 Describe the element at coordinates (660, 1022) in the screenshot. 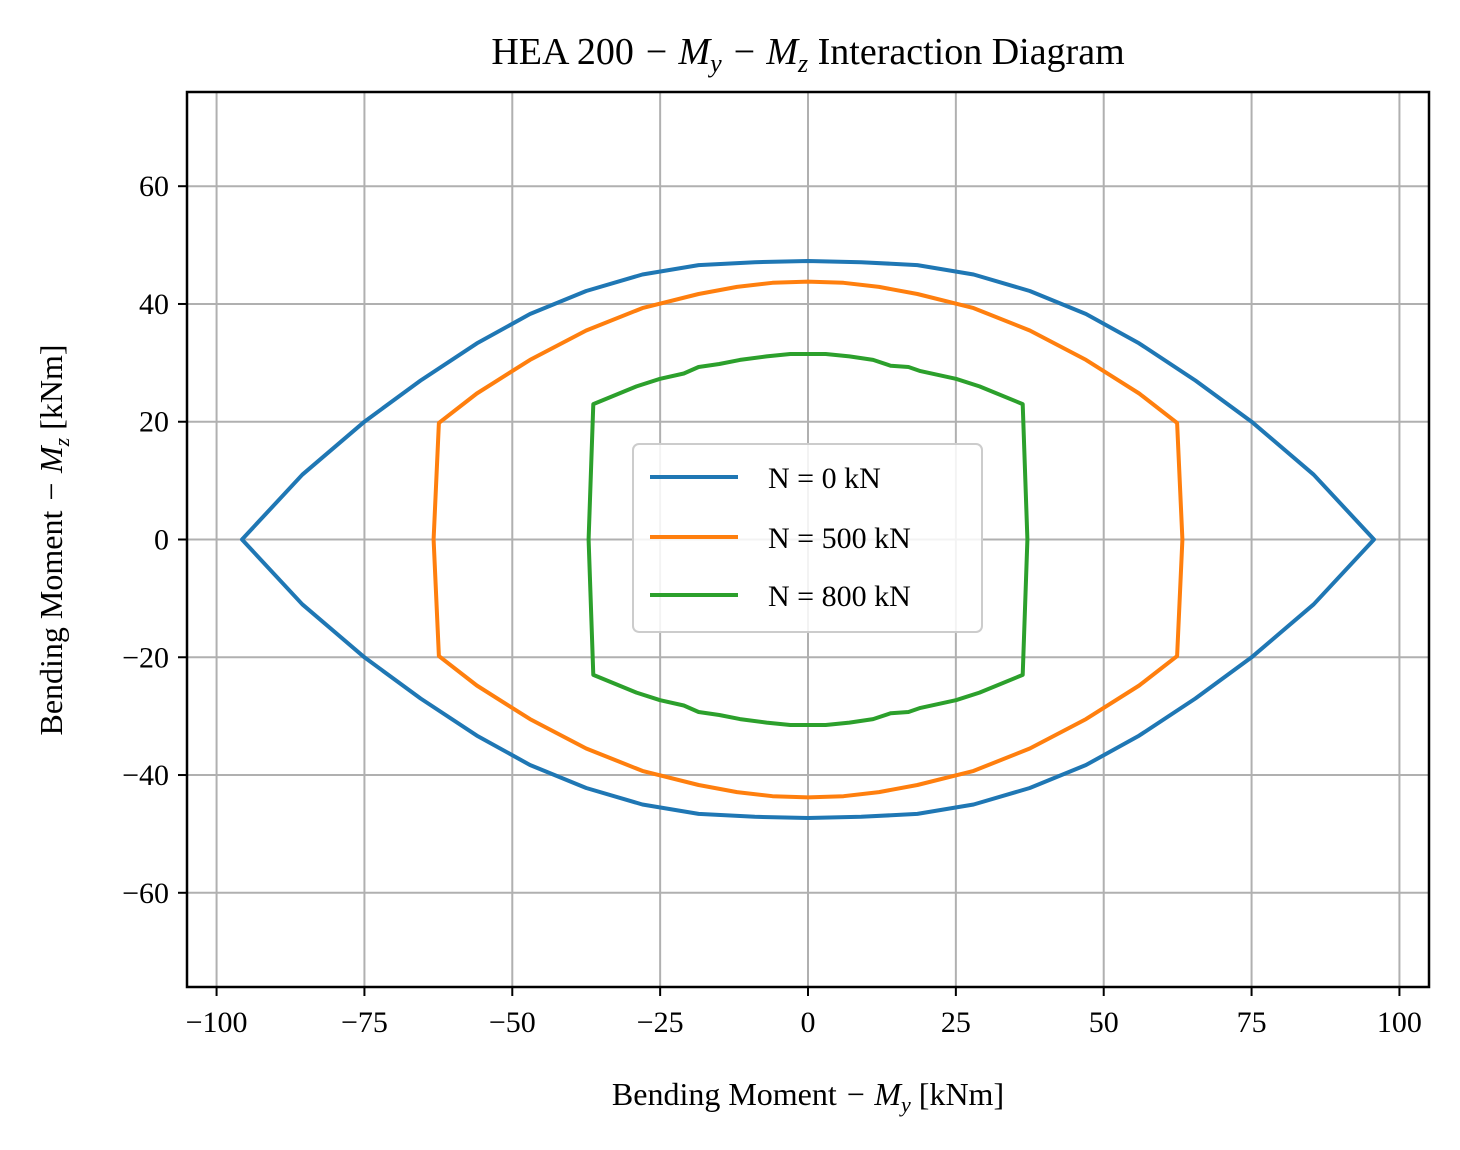

I see `x-tick-label: −25` at that location.